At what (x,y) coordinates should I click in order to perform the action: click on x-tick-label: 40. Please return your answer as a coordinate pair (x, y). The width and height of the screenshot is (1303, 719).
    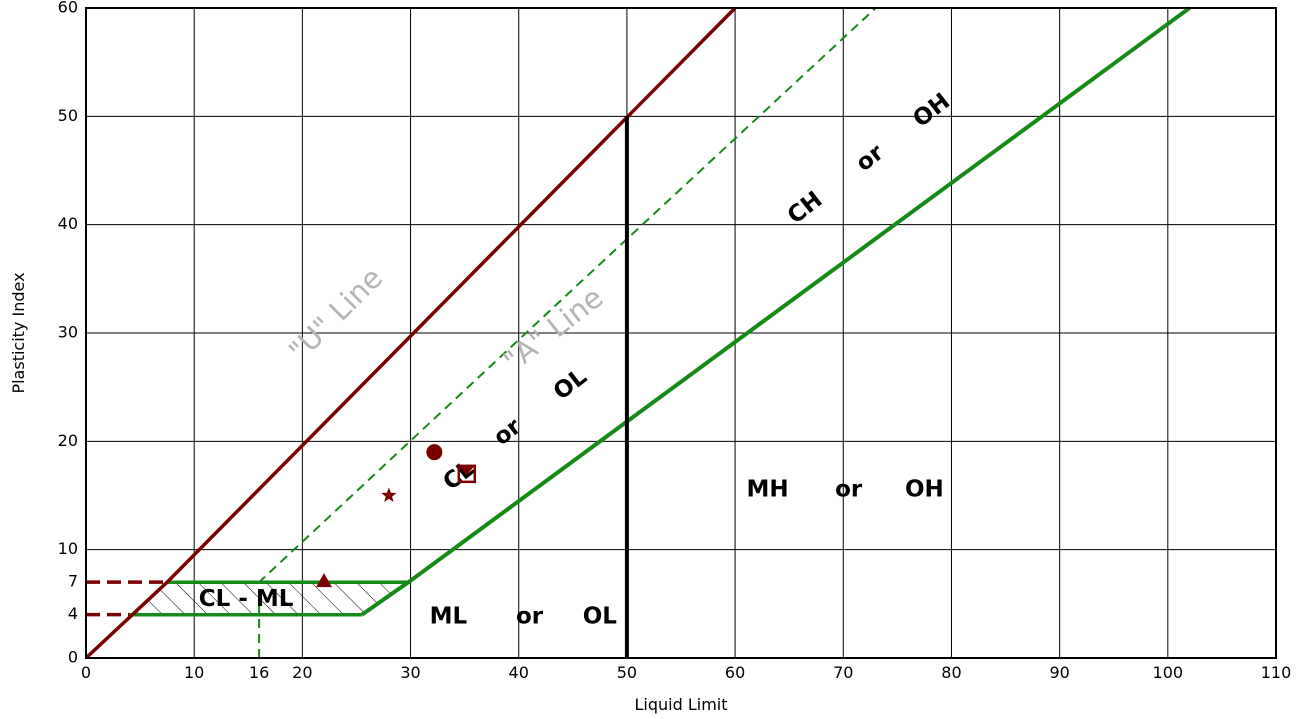
    Looking at the image, I should click on (519, 672).